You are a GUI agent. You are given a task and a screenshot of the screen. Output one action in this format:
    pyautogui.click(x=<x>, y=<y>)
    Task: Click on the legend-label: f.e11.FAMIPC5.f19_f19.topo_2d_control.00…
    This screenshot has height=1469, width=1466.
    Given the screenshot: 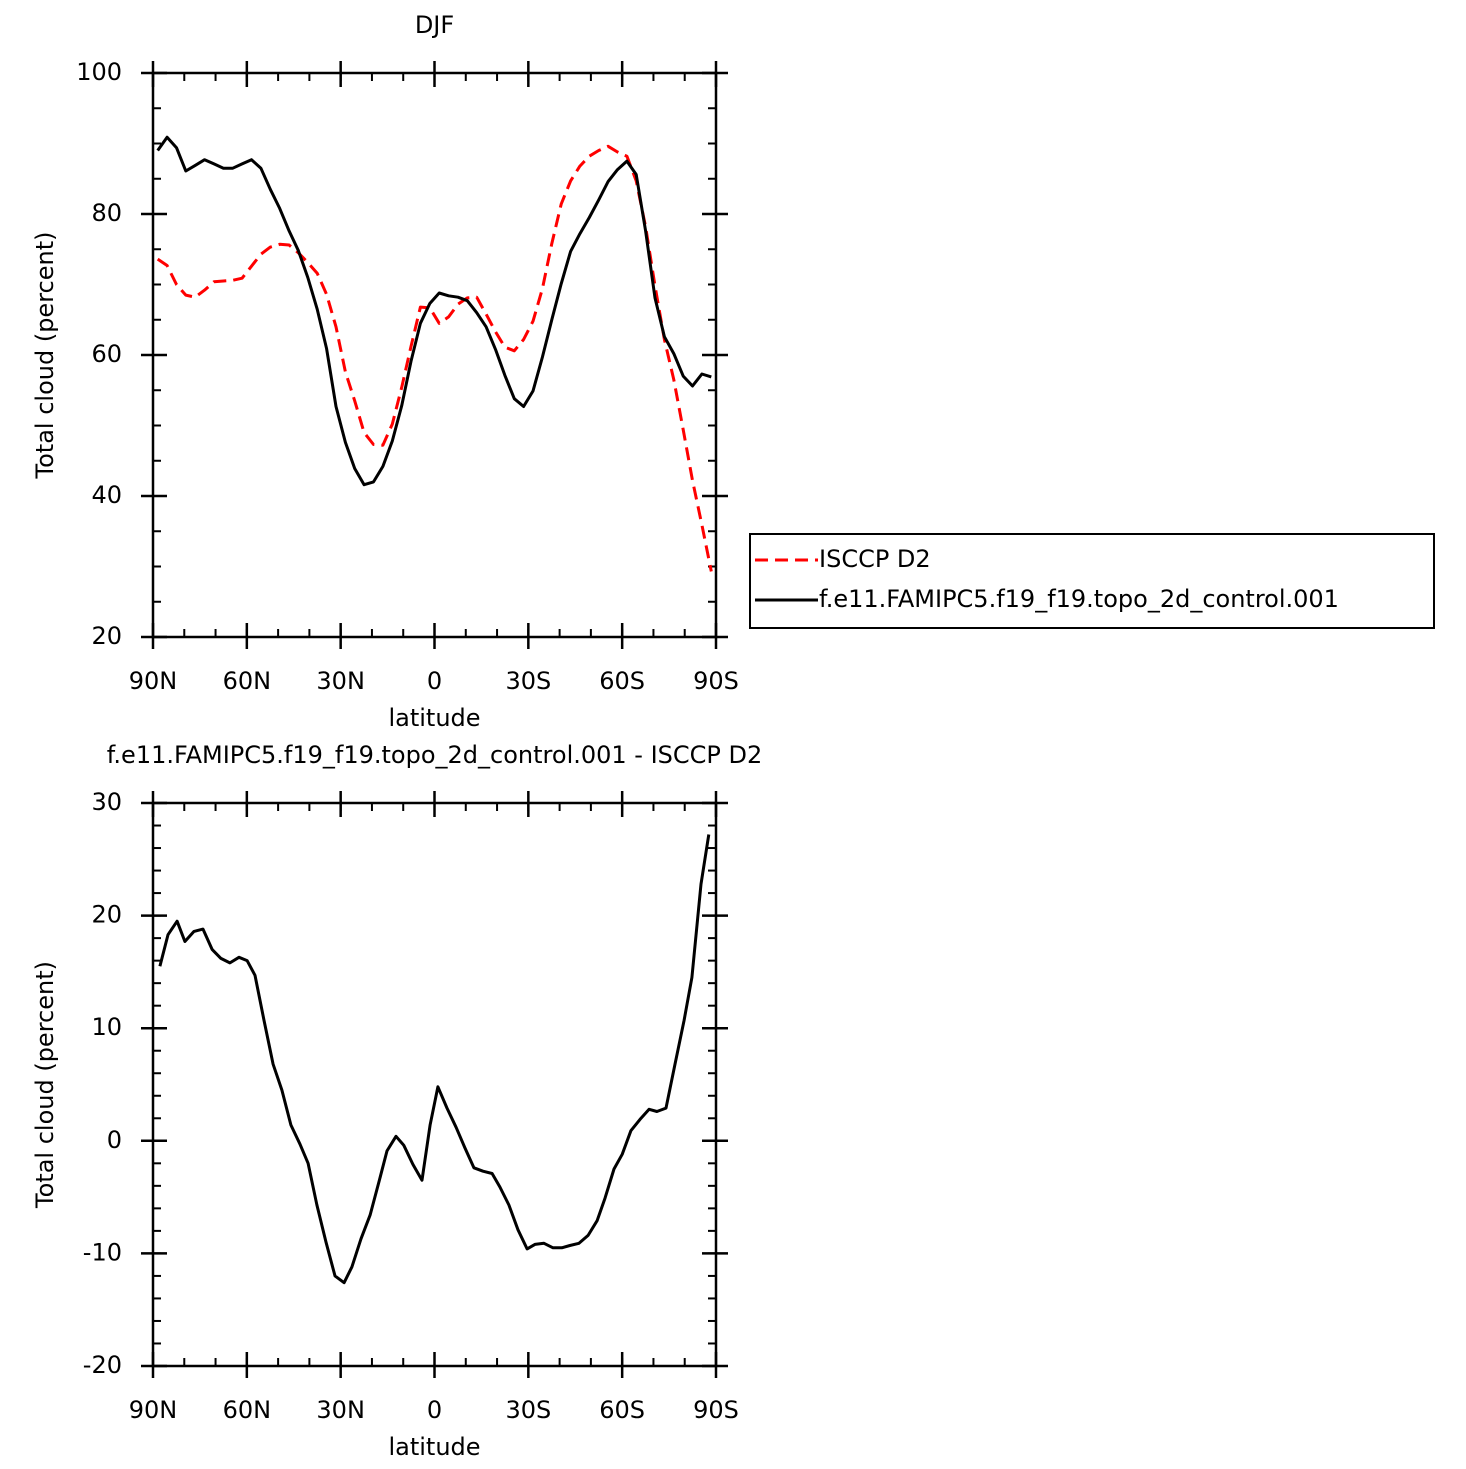 What is the action you would take?
    pyautogui.click(x=1079, y=599)
    